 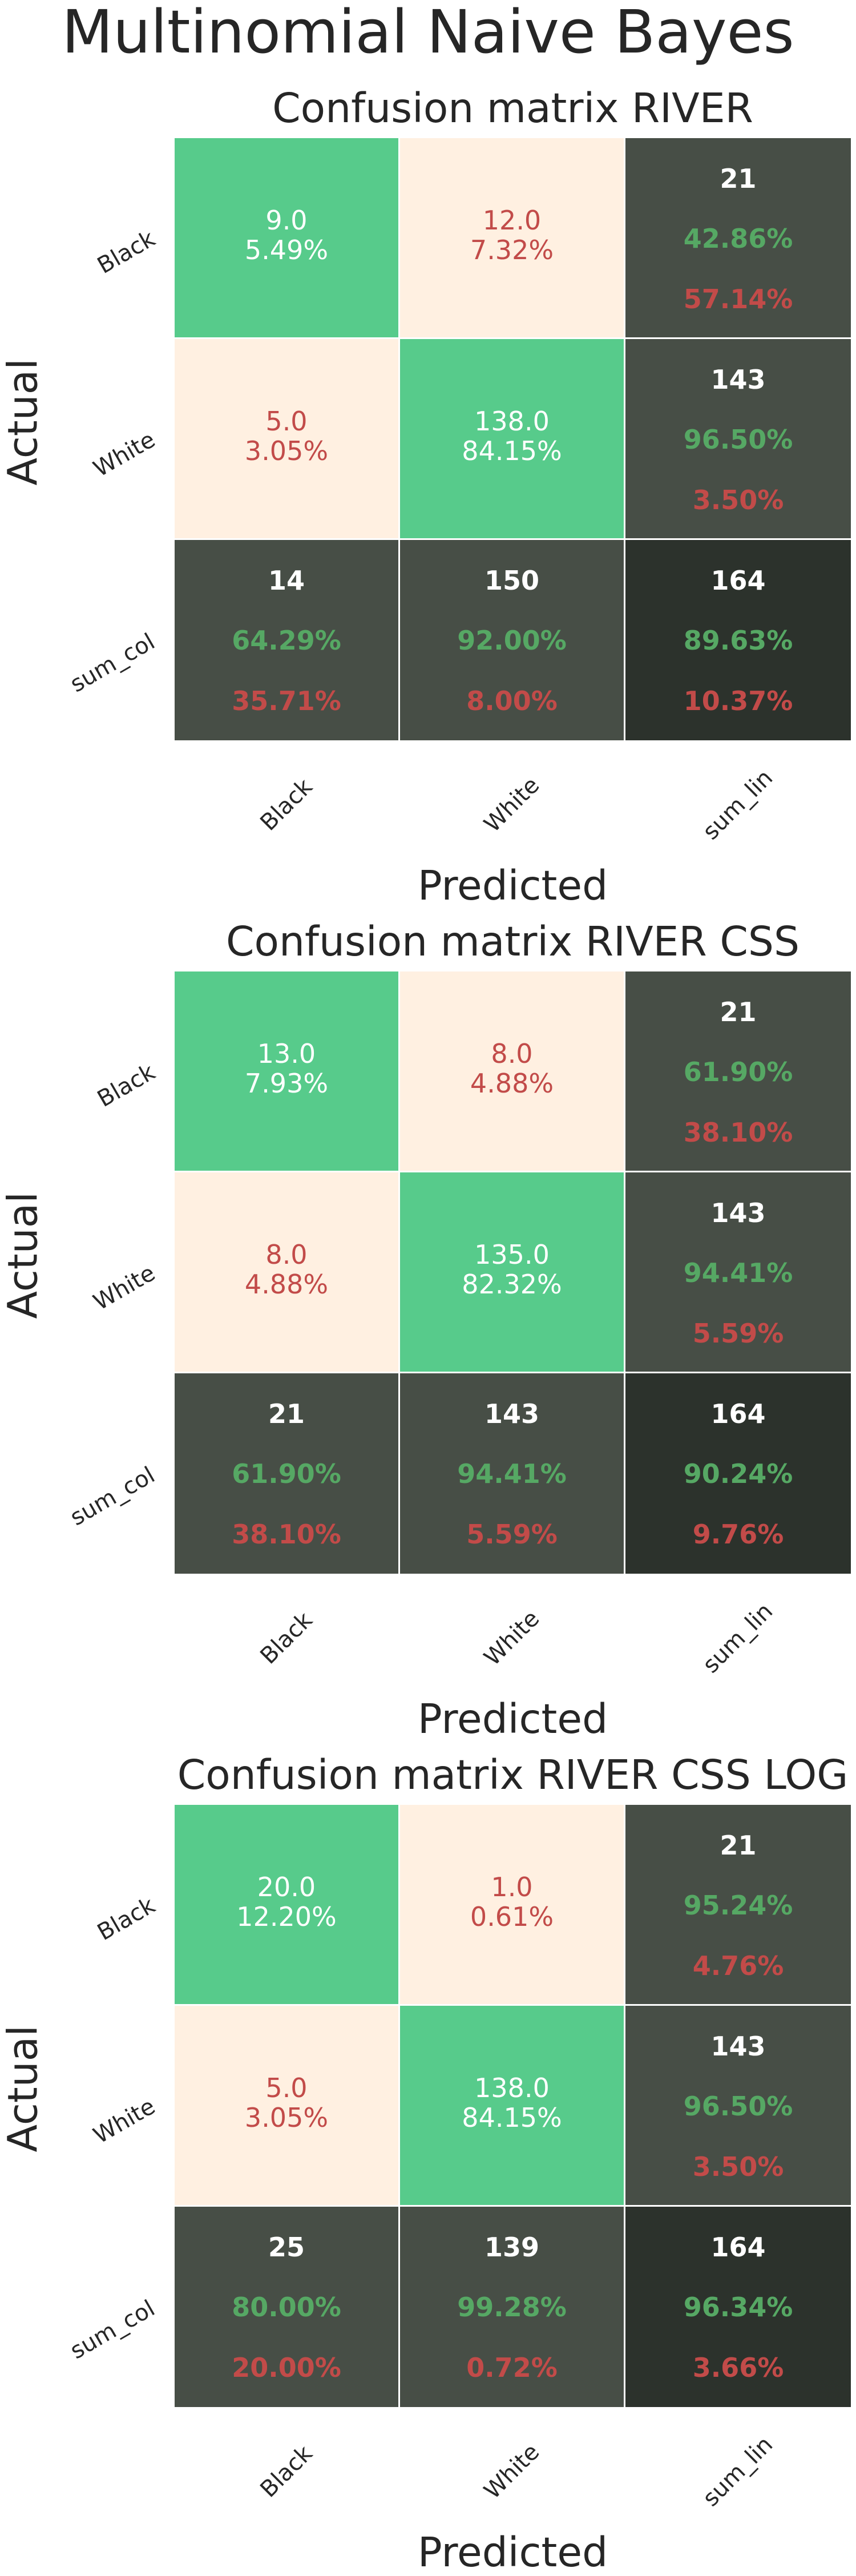 I want to click on heatmap-cell: 8.0 4.88%, so click(x=286, y=1272).